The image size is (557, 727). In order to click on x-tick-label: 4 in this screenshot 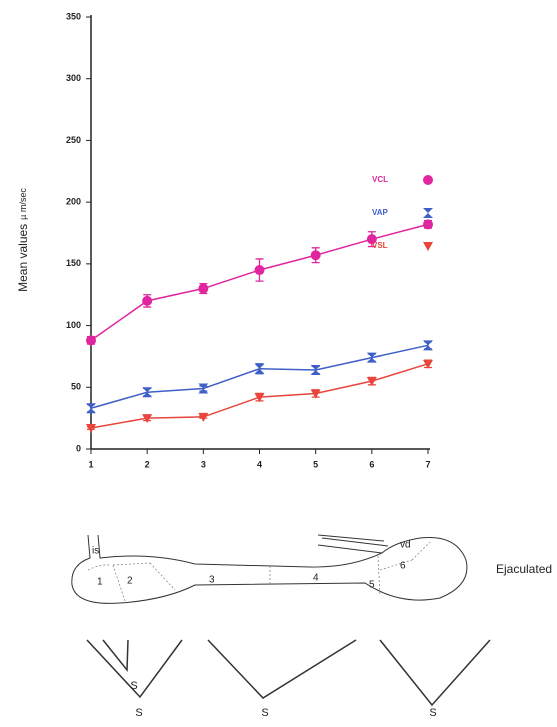, I will do `click(259, 464)`.